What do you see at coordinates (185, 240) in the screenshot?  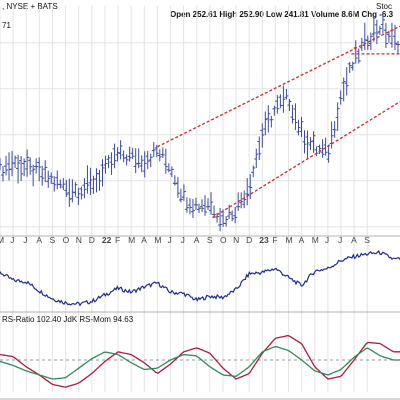 I see `month-axis: M J J A S O N D 22 F M A M J J A S O N D 23 F M A M J J A S` at bounding box center [185, 240].